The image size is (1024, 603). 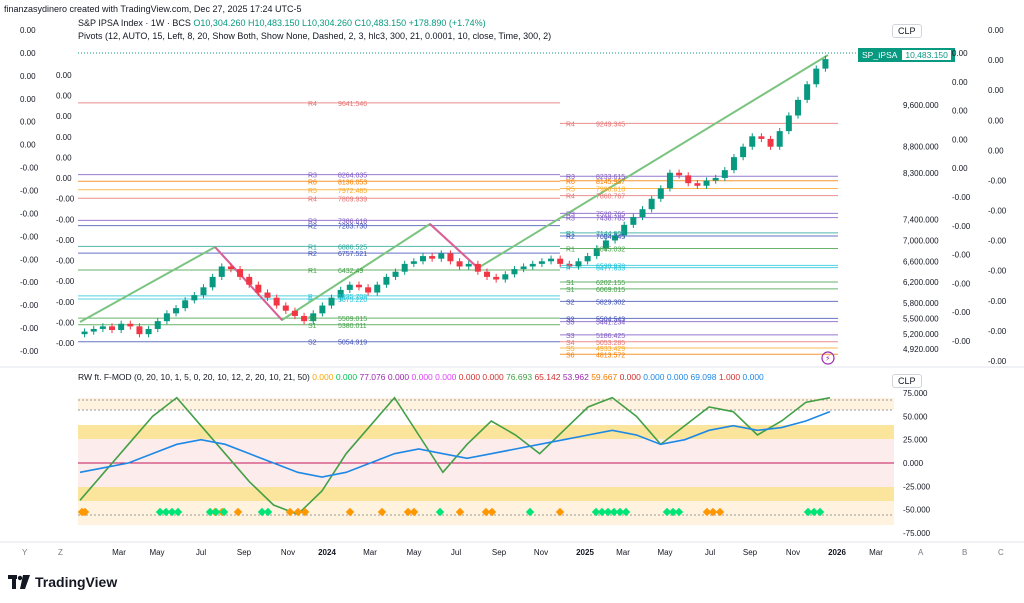 I want to click on pivot-left-label: R6, so click(x=312, y=182).